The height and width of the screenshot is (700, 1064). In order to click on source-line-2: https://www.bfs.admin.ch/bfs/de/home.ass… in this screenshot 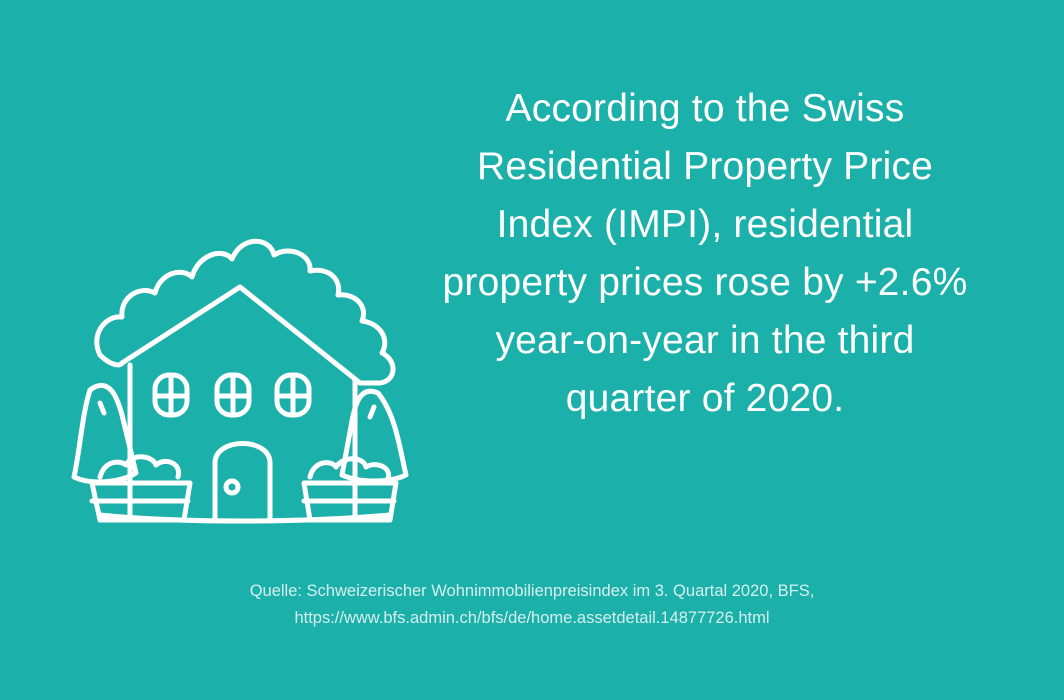, I will do `click(532, 618)`.